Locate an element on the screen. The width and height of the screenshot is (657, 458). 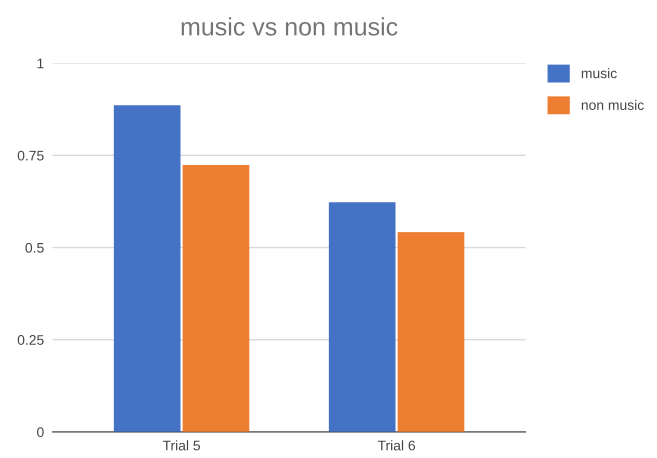
x-tick-label: Trial 5 is located at coordinates (181, 445).